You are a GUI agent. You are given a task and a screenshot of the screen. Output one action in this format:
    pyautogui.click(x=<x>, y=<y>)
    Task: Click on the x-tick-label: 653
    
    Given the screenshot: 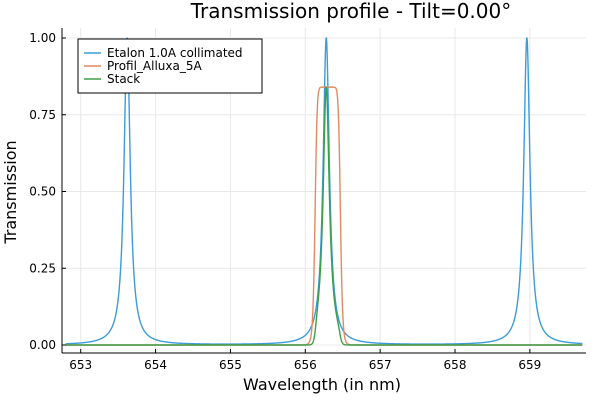 What is the action you would take?
    pyautogui.click(x=80, y=365)
    